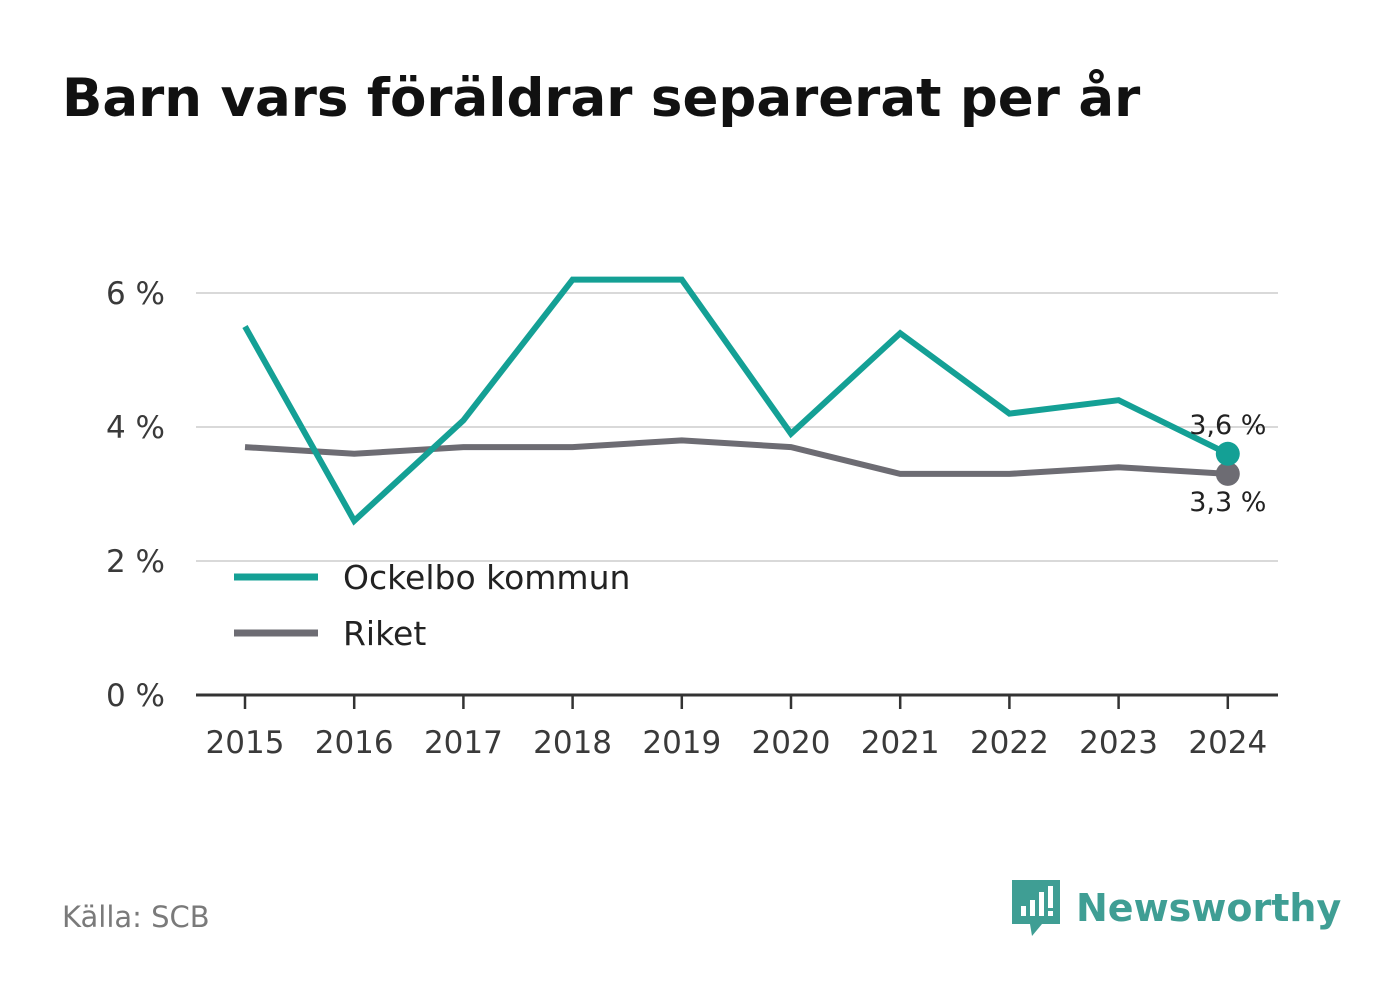 The height and width of the screenshot is (999, 1382). Describe the element at coordinates (1227, 425) in the screenshot. I see `end-value-label: 3,6 %` at that location.